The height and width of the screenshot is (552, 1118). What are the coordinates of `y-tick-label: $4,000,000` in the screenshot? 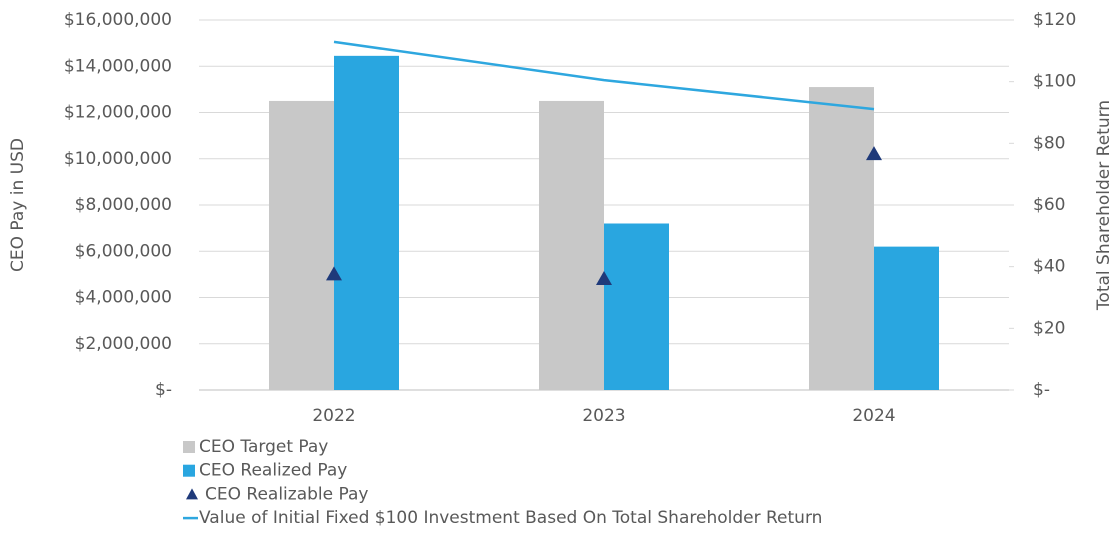 It's located at (123, 298).